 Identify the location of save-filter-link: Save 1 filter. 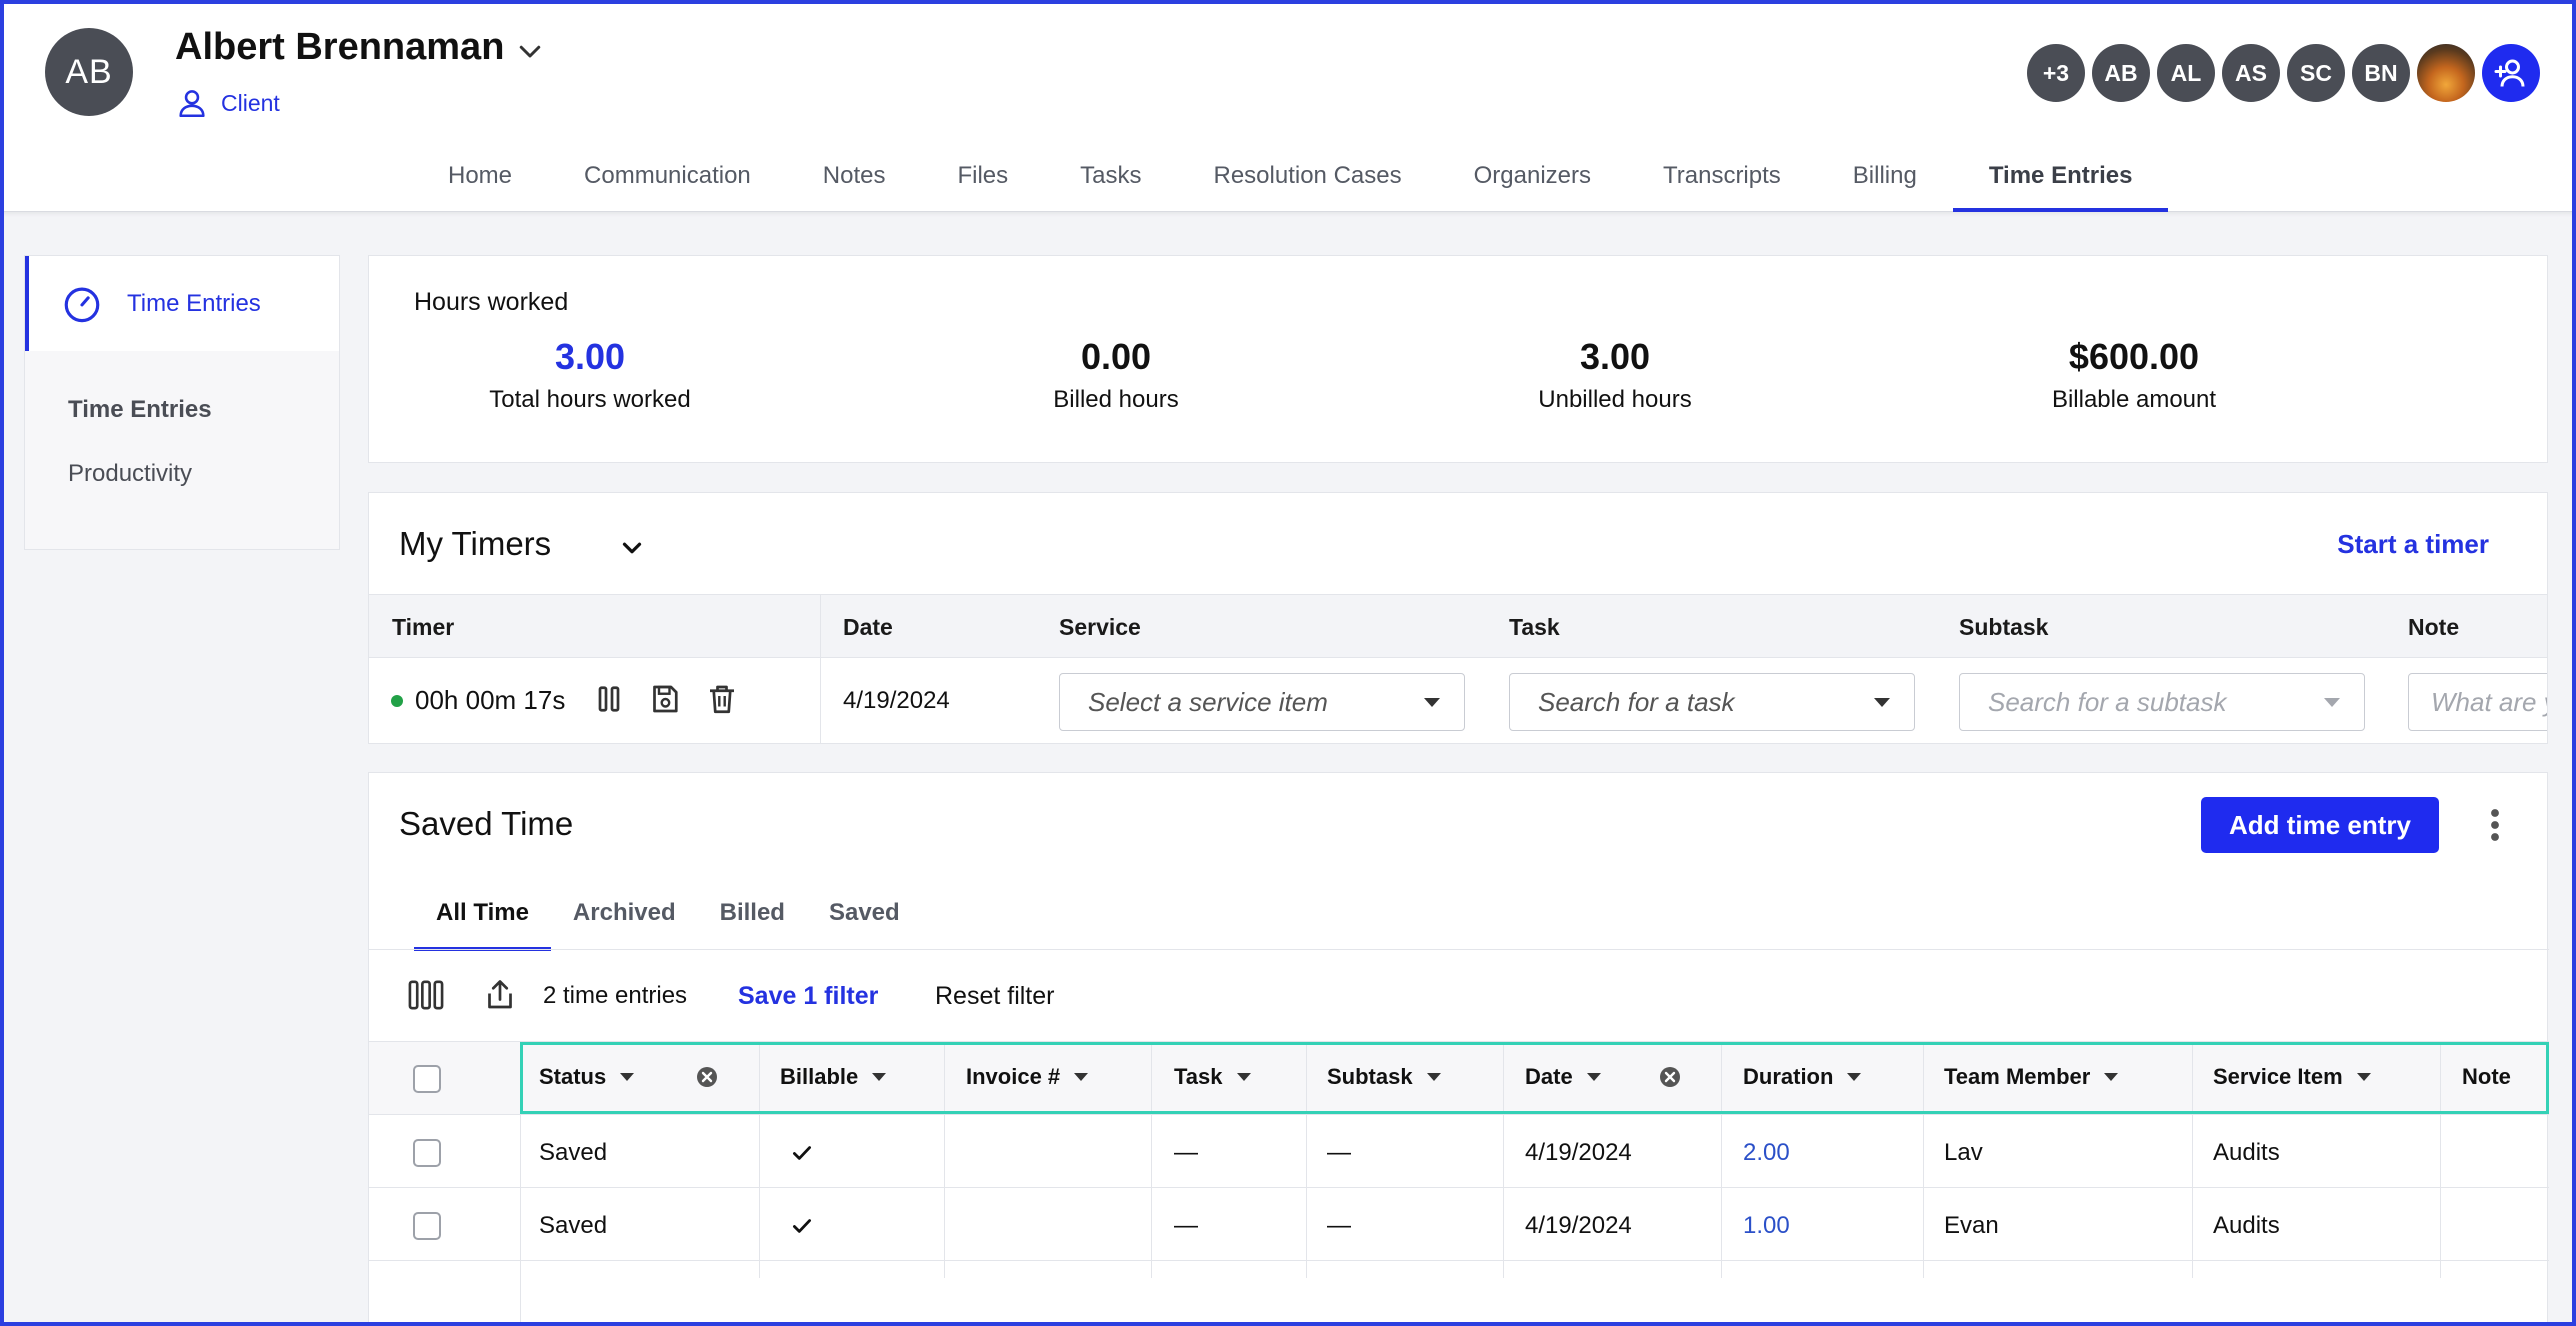
(808, 996).